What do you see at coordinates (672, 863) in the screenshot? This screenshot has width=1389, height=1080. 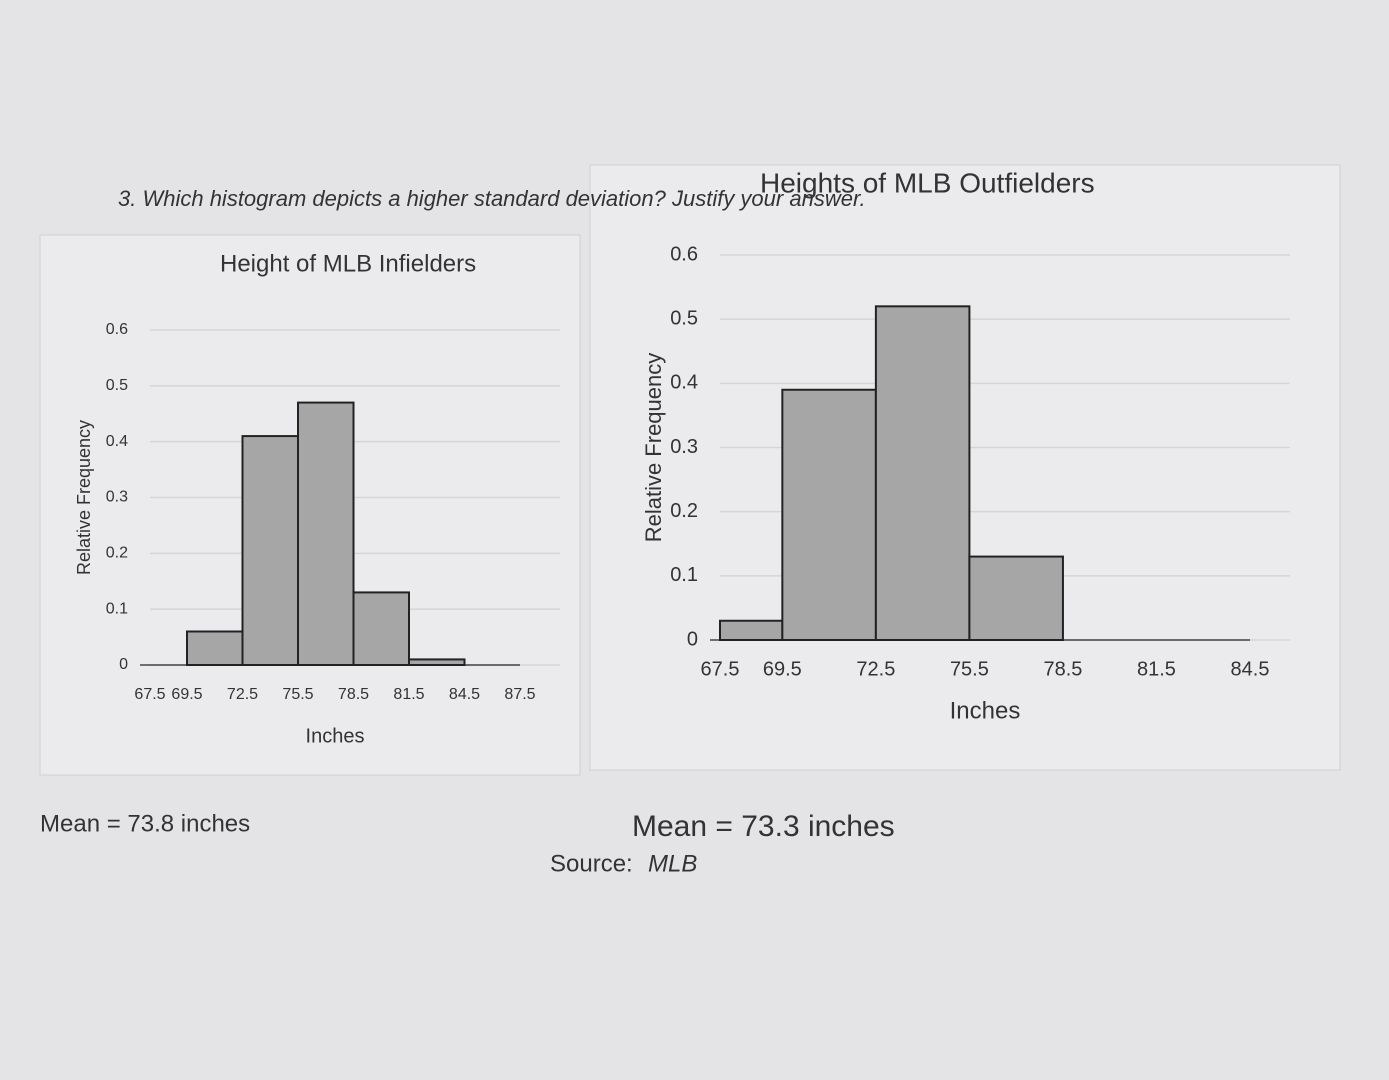 I see `source-name: MLB` at bounding box center [672, 863].